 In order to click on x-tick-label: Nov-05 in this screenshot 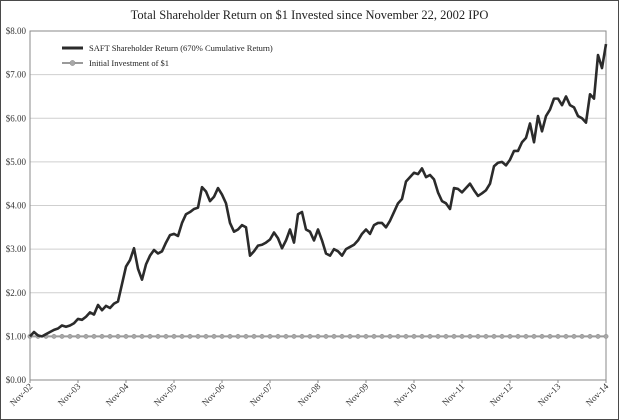, I will do `click(165, 394)`.